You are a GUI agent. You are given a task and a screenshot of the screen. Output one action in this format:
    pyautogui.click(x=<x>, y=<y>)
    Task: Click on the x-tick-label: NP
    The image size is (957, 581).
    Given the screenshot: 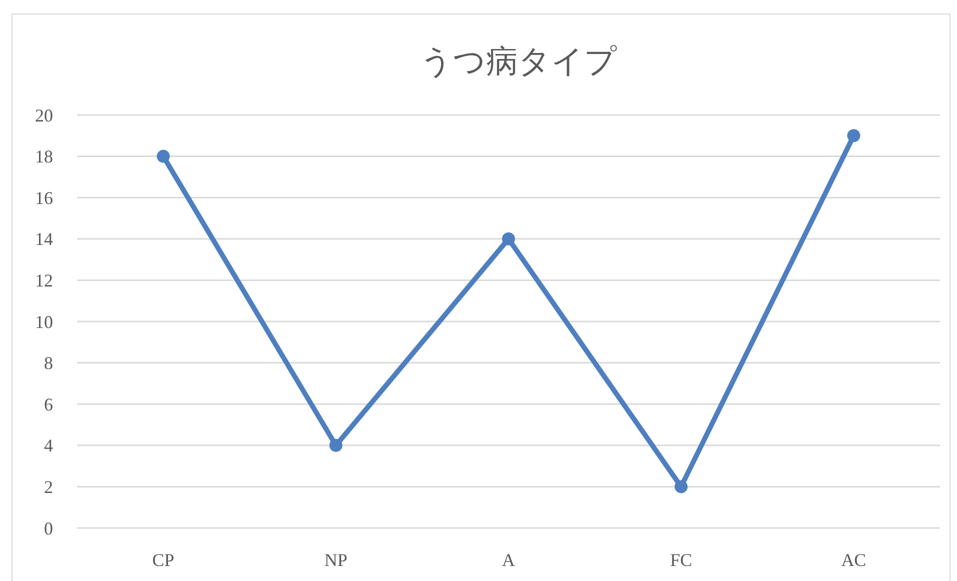 What is the action you would take?
    pyautogui.click(x=336, y=560)
    